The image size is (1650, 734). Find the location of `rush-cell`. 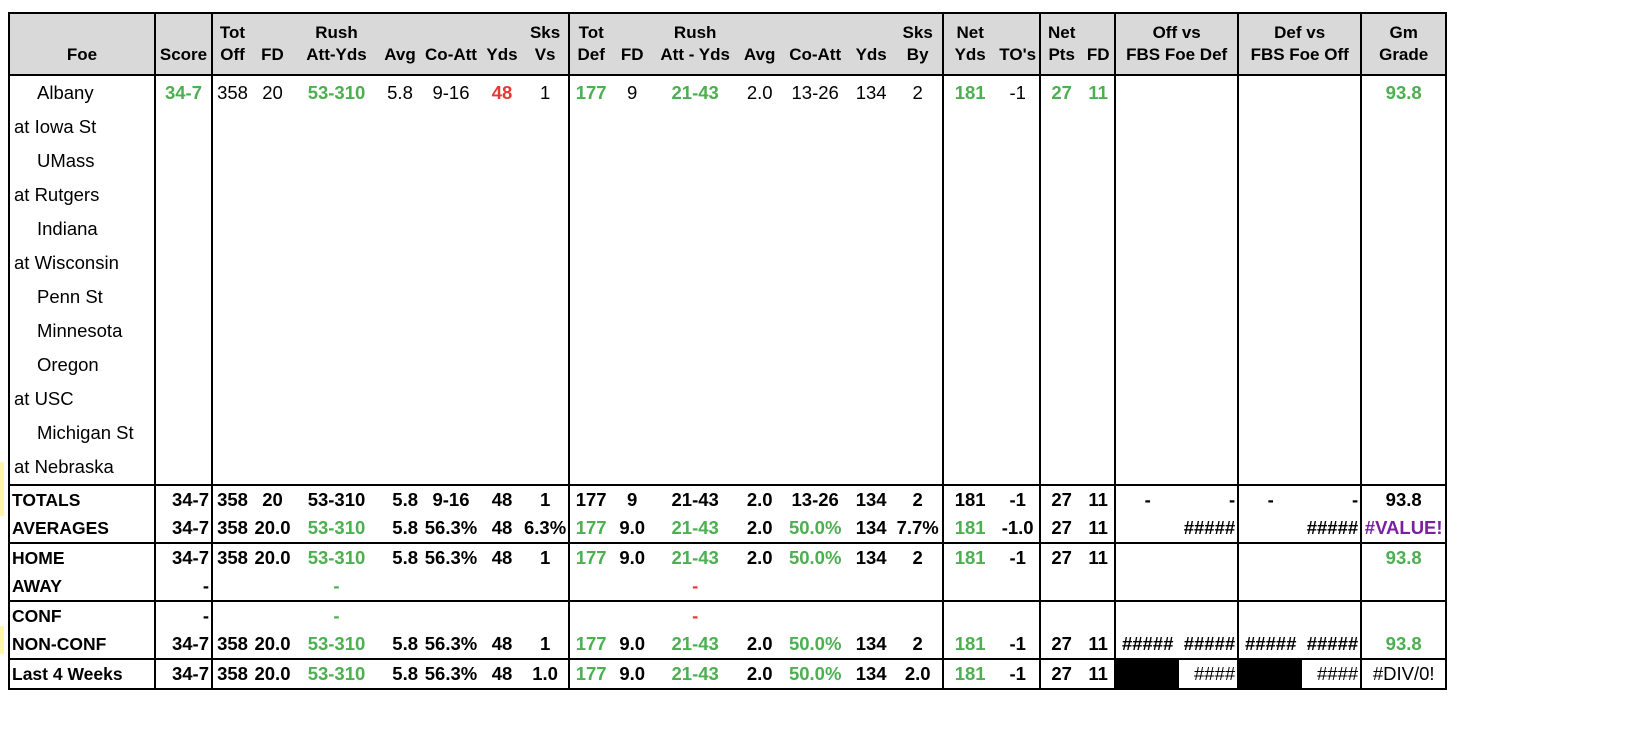

rush-cell is located at coordinates (336, 297).